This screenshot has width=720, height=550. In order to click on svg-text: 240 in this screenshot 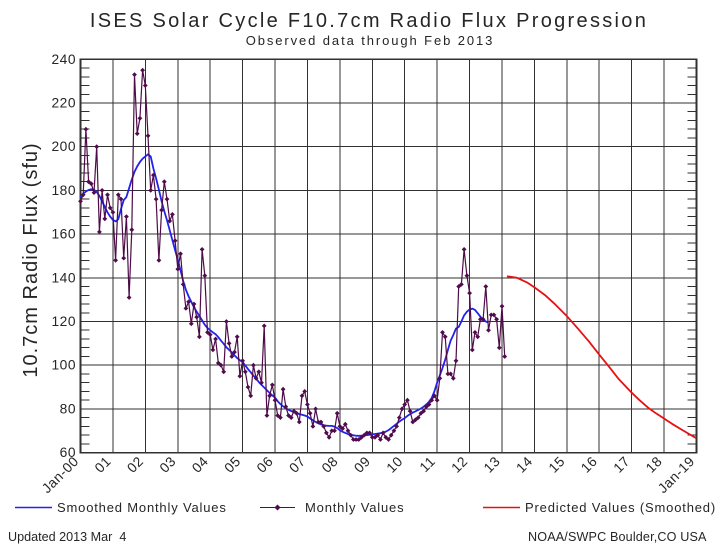, I will do `click(63, 59)`.